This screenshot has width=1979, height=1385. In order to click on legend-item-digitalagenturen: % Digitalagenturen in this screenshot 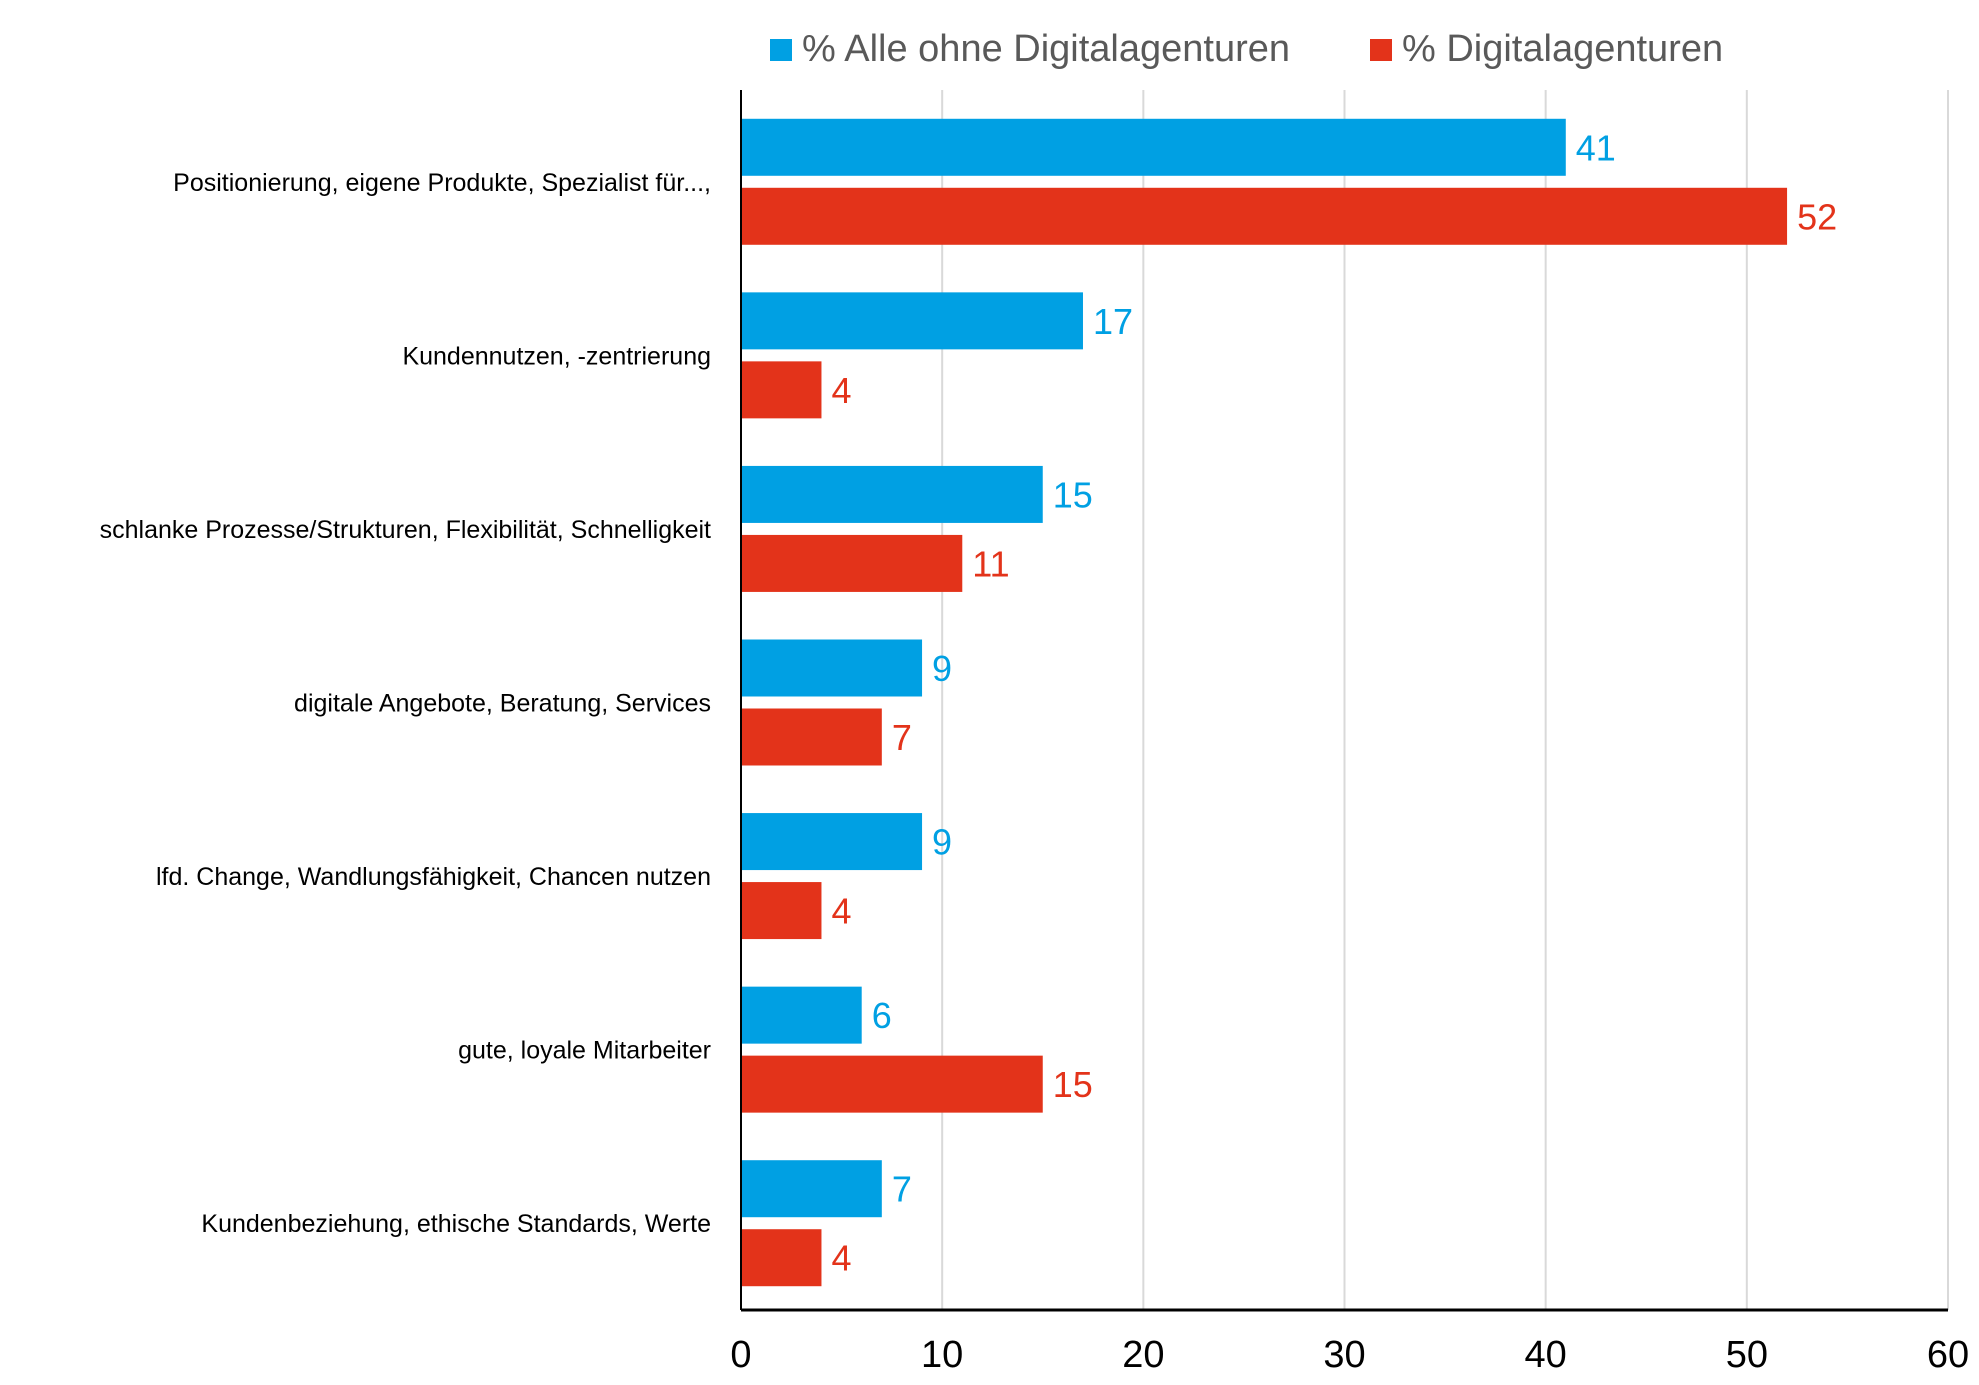, I will do `click(1546, 49)`.